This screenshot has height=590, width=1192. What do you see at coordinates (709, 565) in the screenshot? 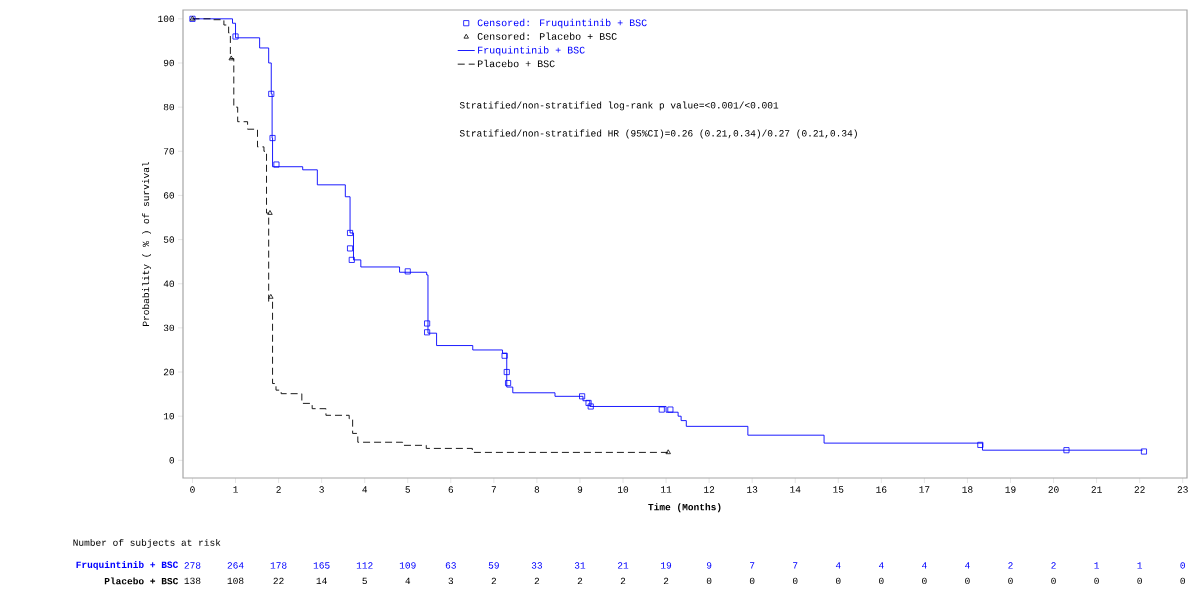
I see `text: 9` at bounding box center [709, 565].